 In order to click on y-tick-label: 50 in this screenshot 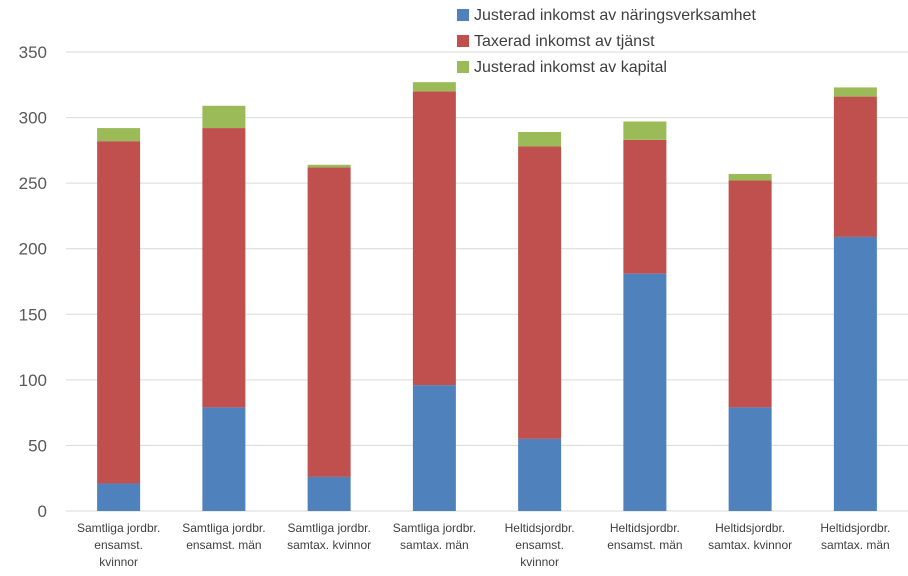, I will do `click(37, 445)`.